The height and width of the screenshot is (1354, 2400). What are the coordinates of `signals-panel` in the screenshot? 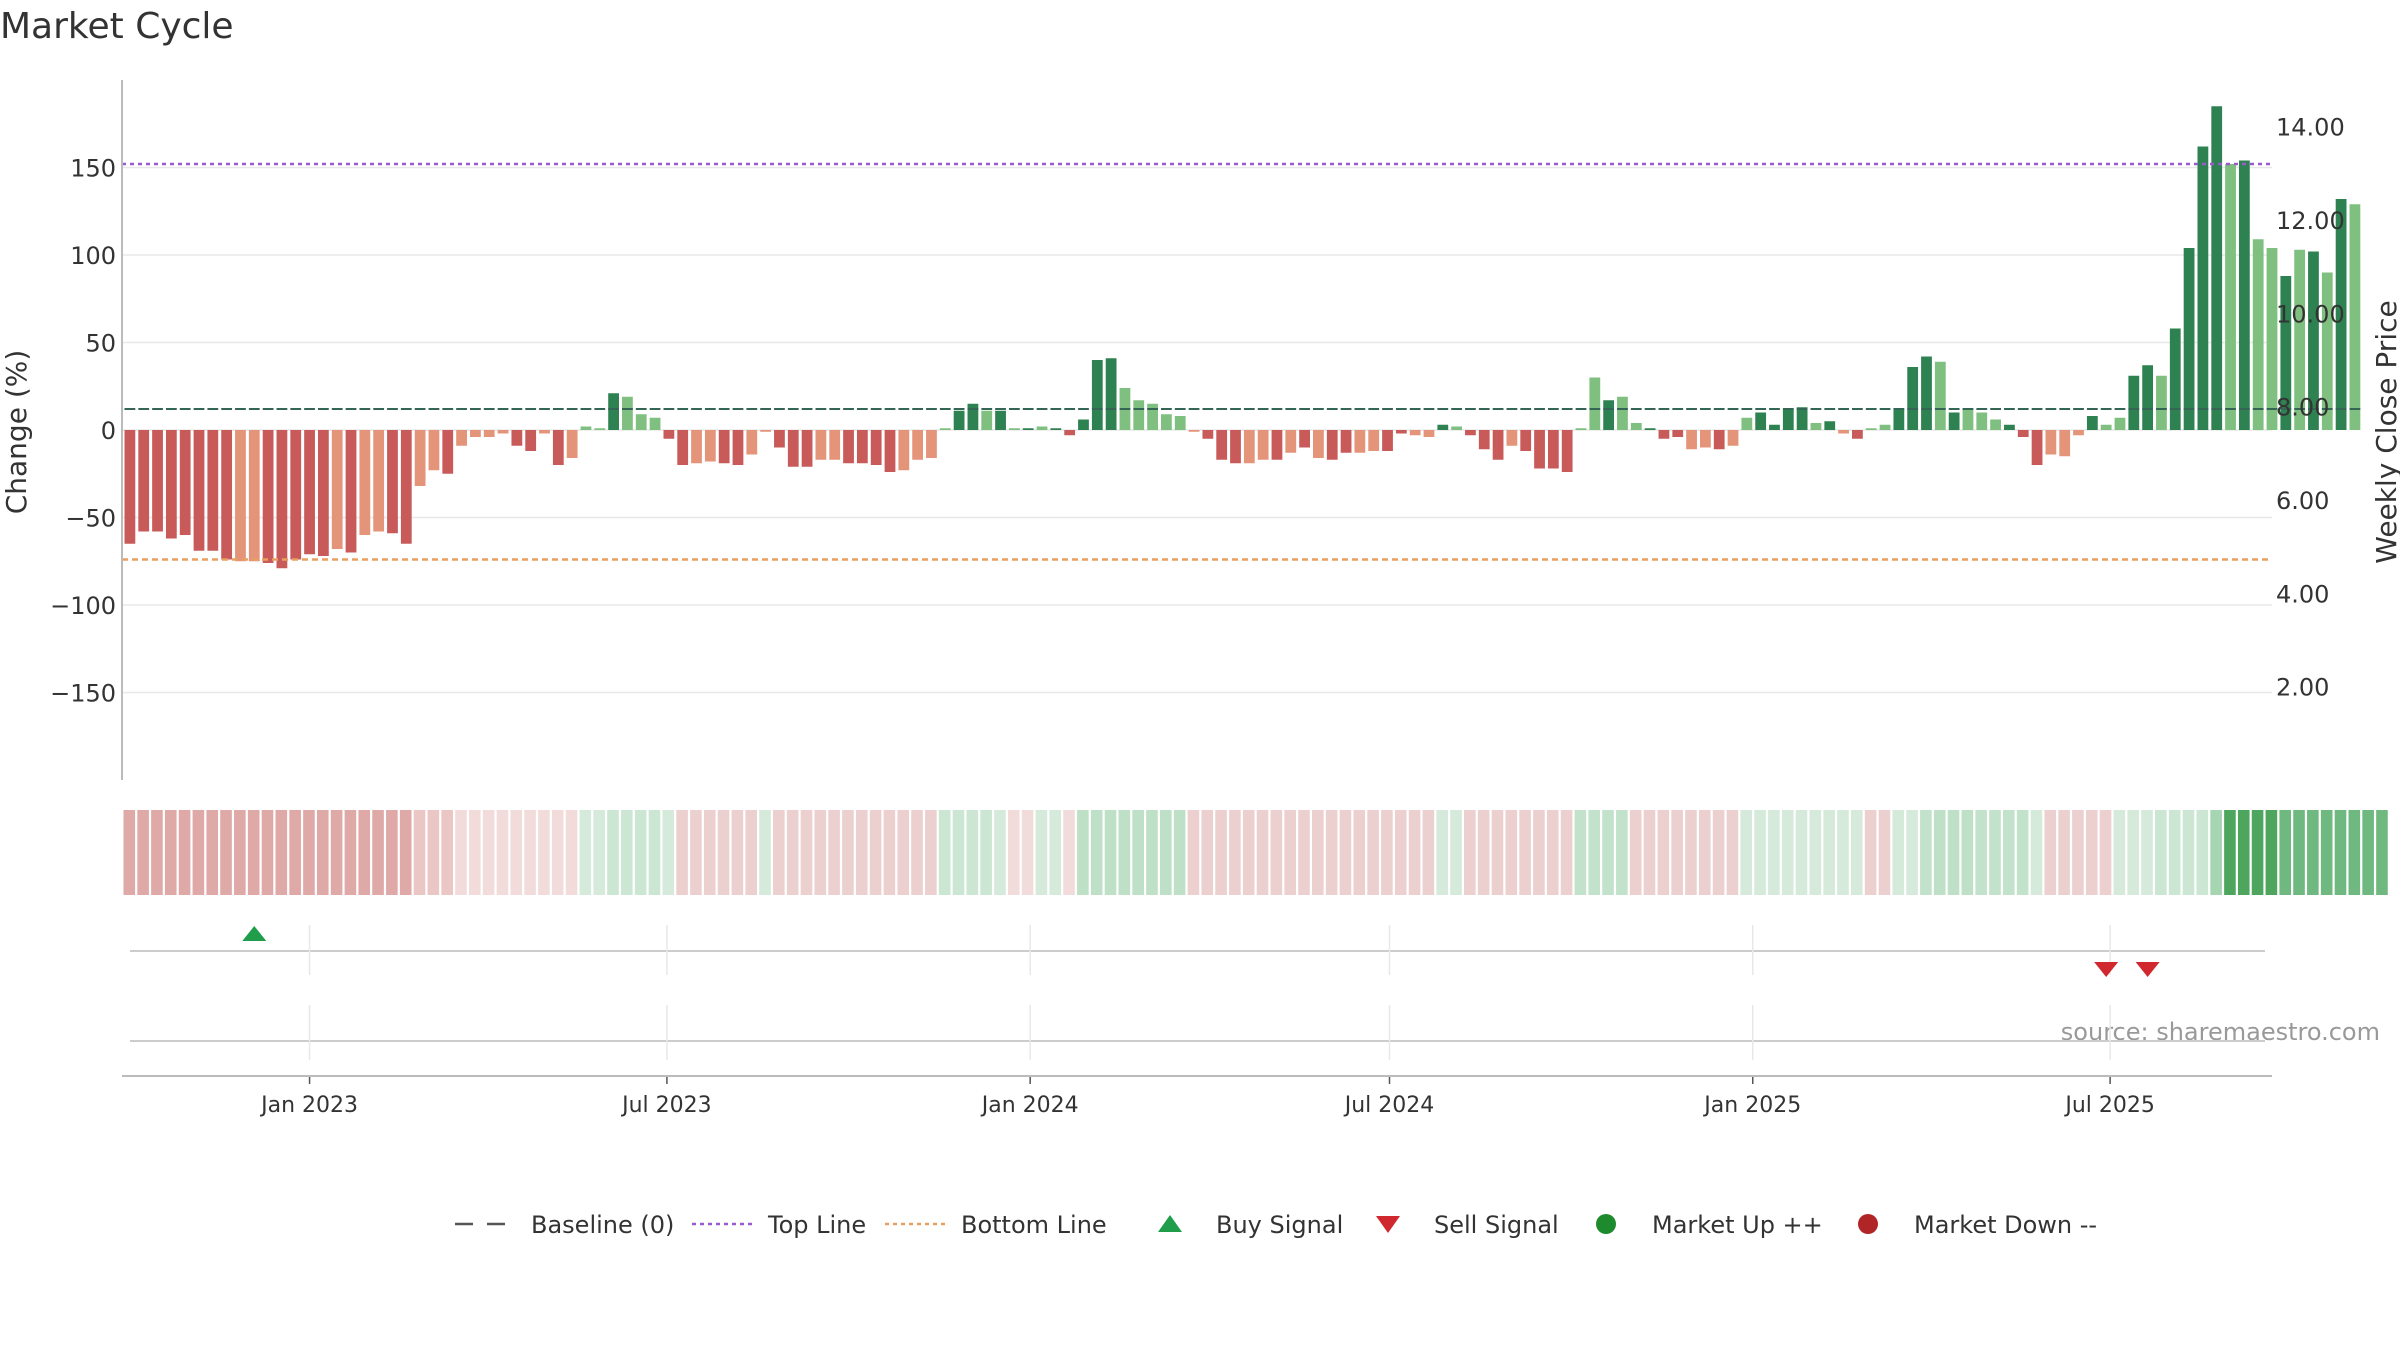 It's located at (1197, 992).